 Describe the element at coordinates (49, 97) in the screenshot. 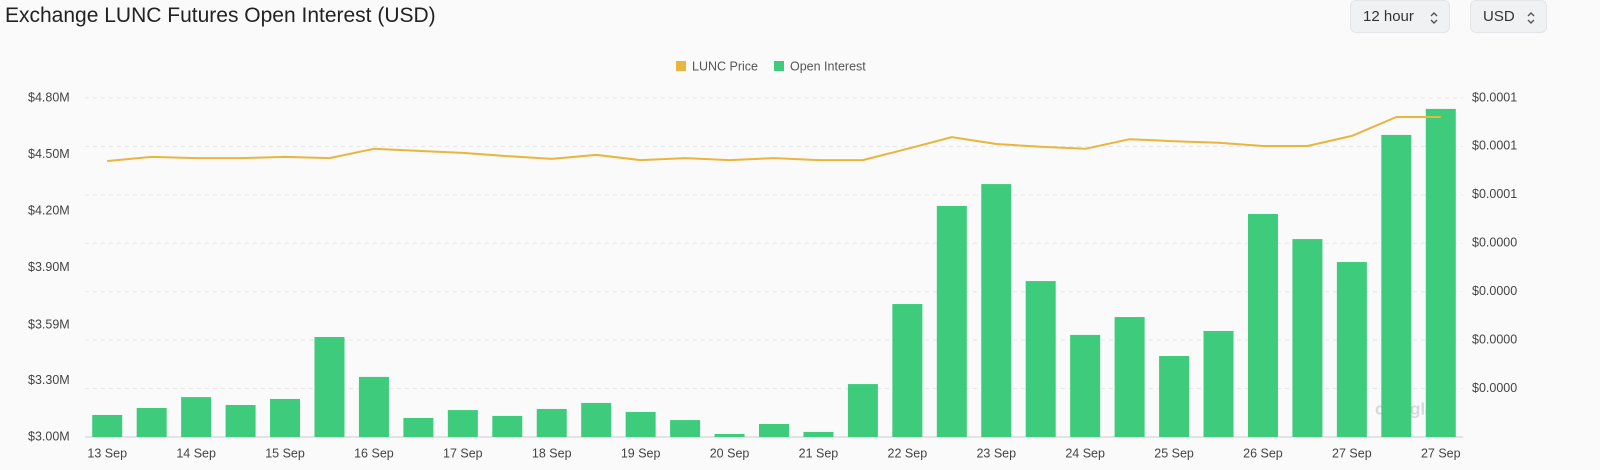

I see `y-tick-label: $4.80M` at that location.